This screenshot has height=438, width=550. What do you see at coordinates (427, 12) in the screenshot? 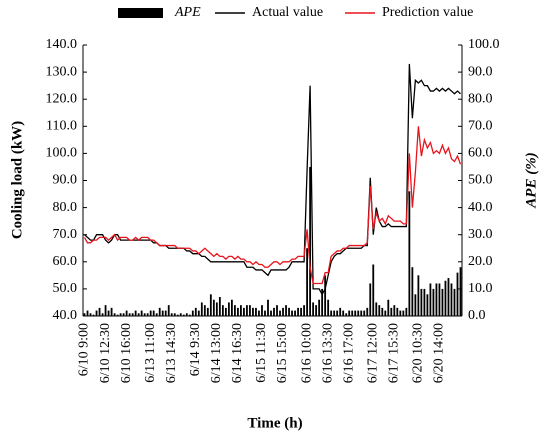
I see `legend-label: Prediction value` at bounding box center [427, 12].